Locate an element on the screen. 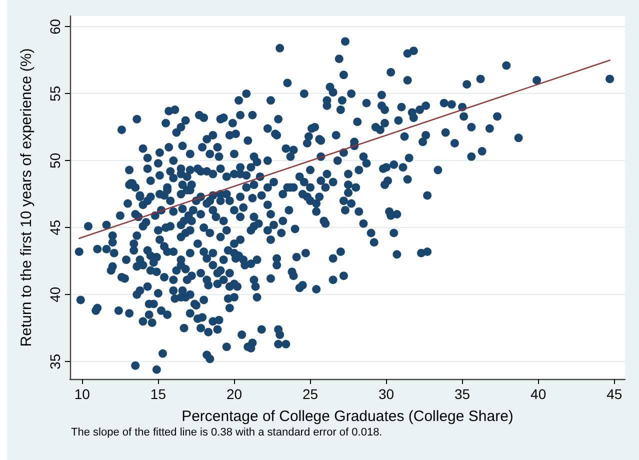 The width and height of the screenshot is (639, 460). y-axis-title: Return to the first 10 years of experience (%) is located at coordinates (26, 197).